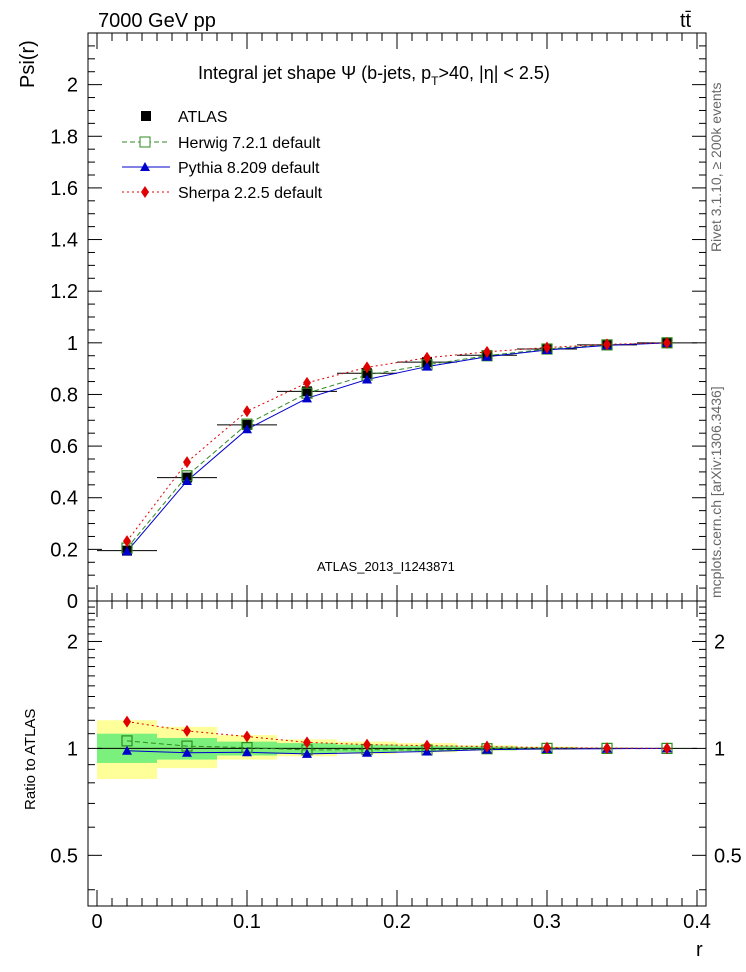  What do you see at coordinates (686, 21) in the screenshot?
I see `process-label: tt̄` at bounding box center [686, 21].